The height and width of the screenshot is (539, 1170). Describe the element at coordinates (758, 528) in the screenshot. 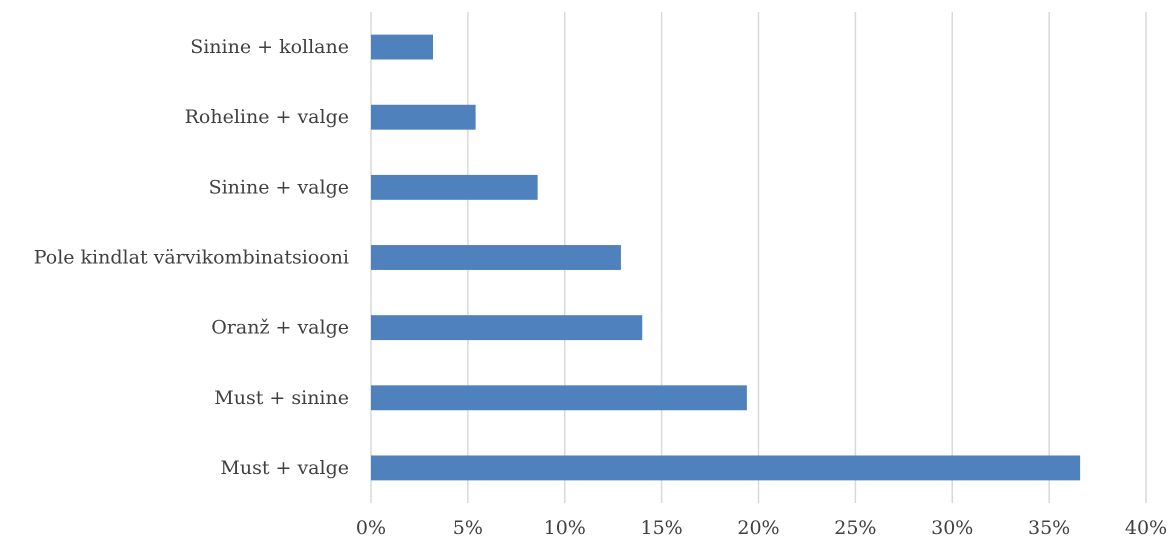

I see `x-tick-label: 20%` at that location.